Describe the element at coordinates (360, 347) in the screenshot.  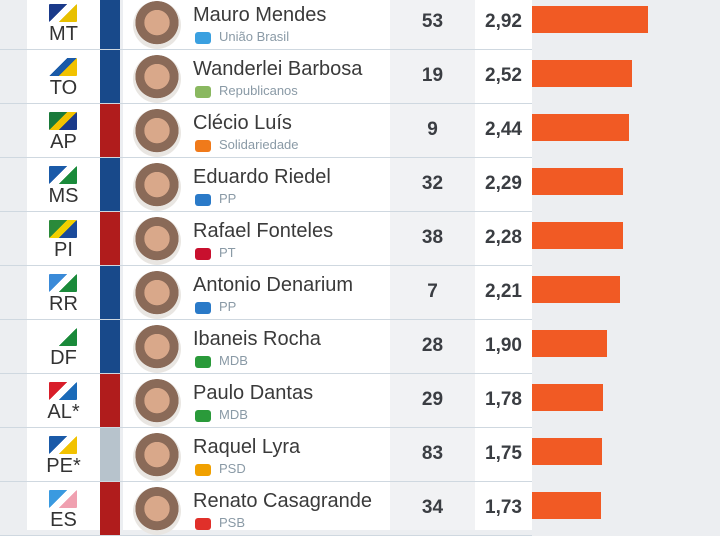
I see `table-row: DF Ibaneis Rocha MDB 28 1,90` at that location.